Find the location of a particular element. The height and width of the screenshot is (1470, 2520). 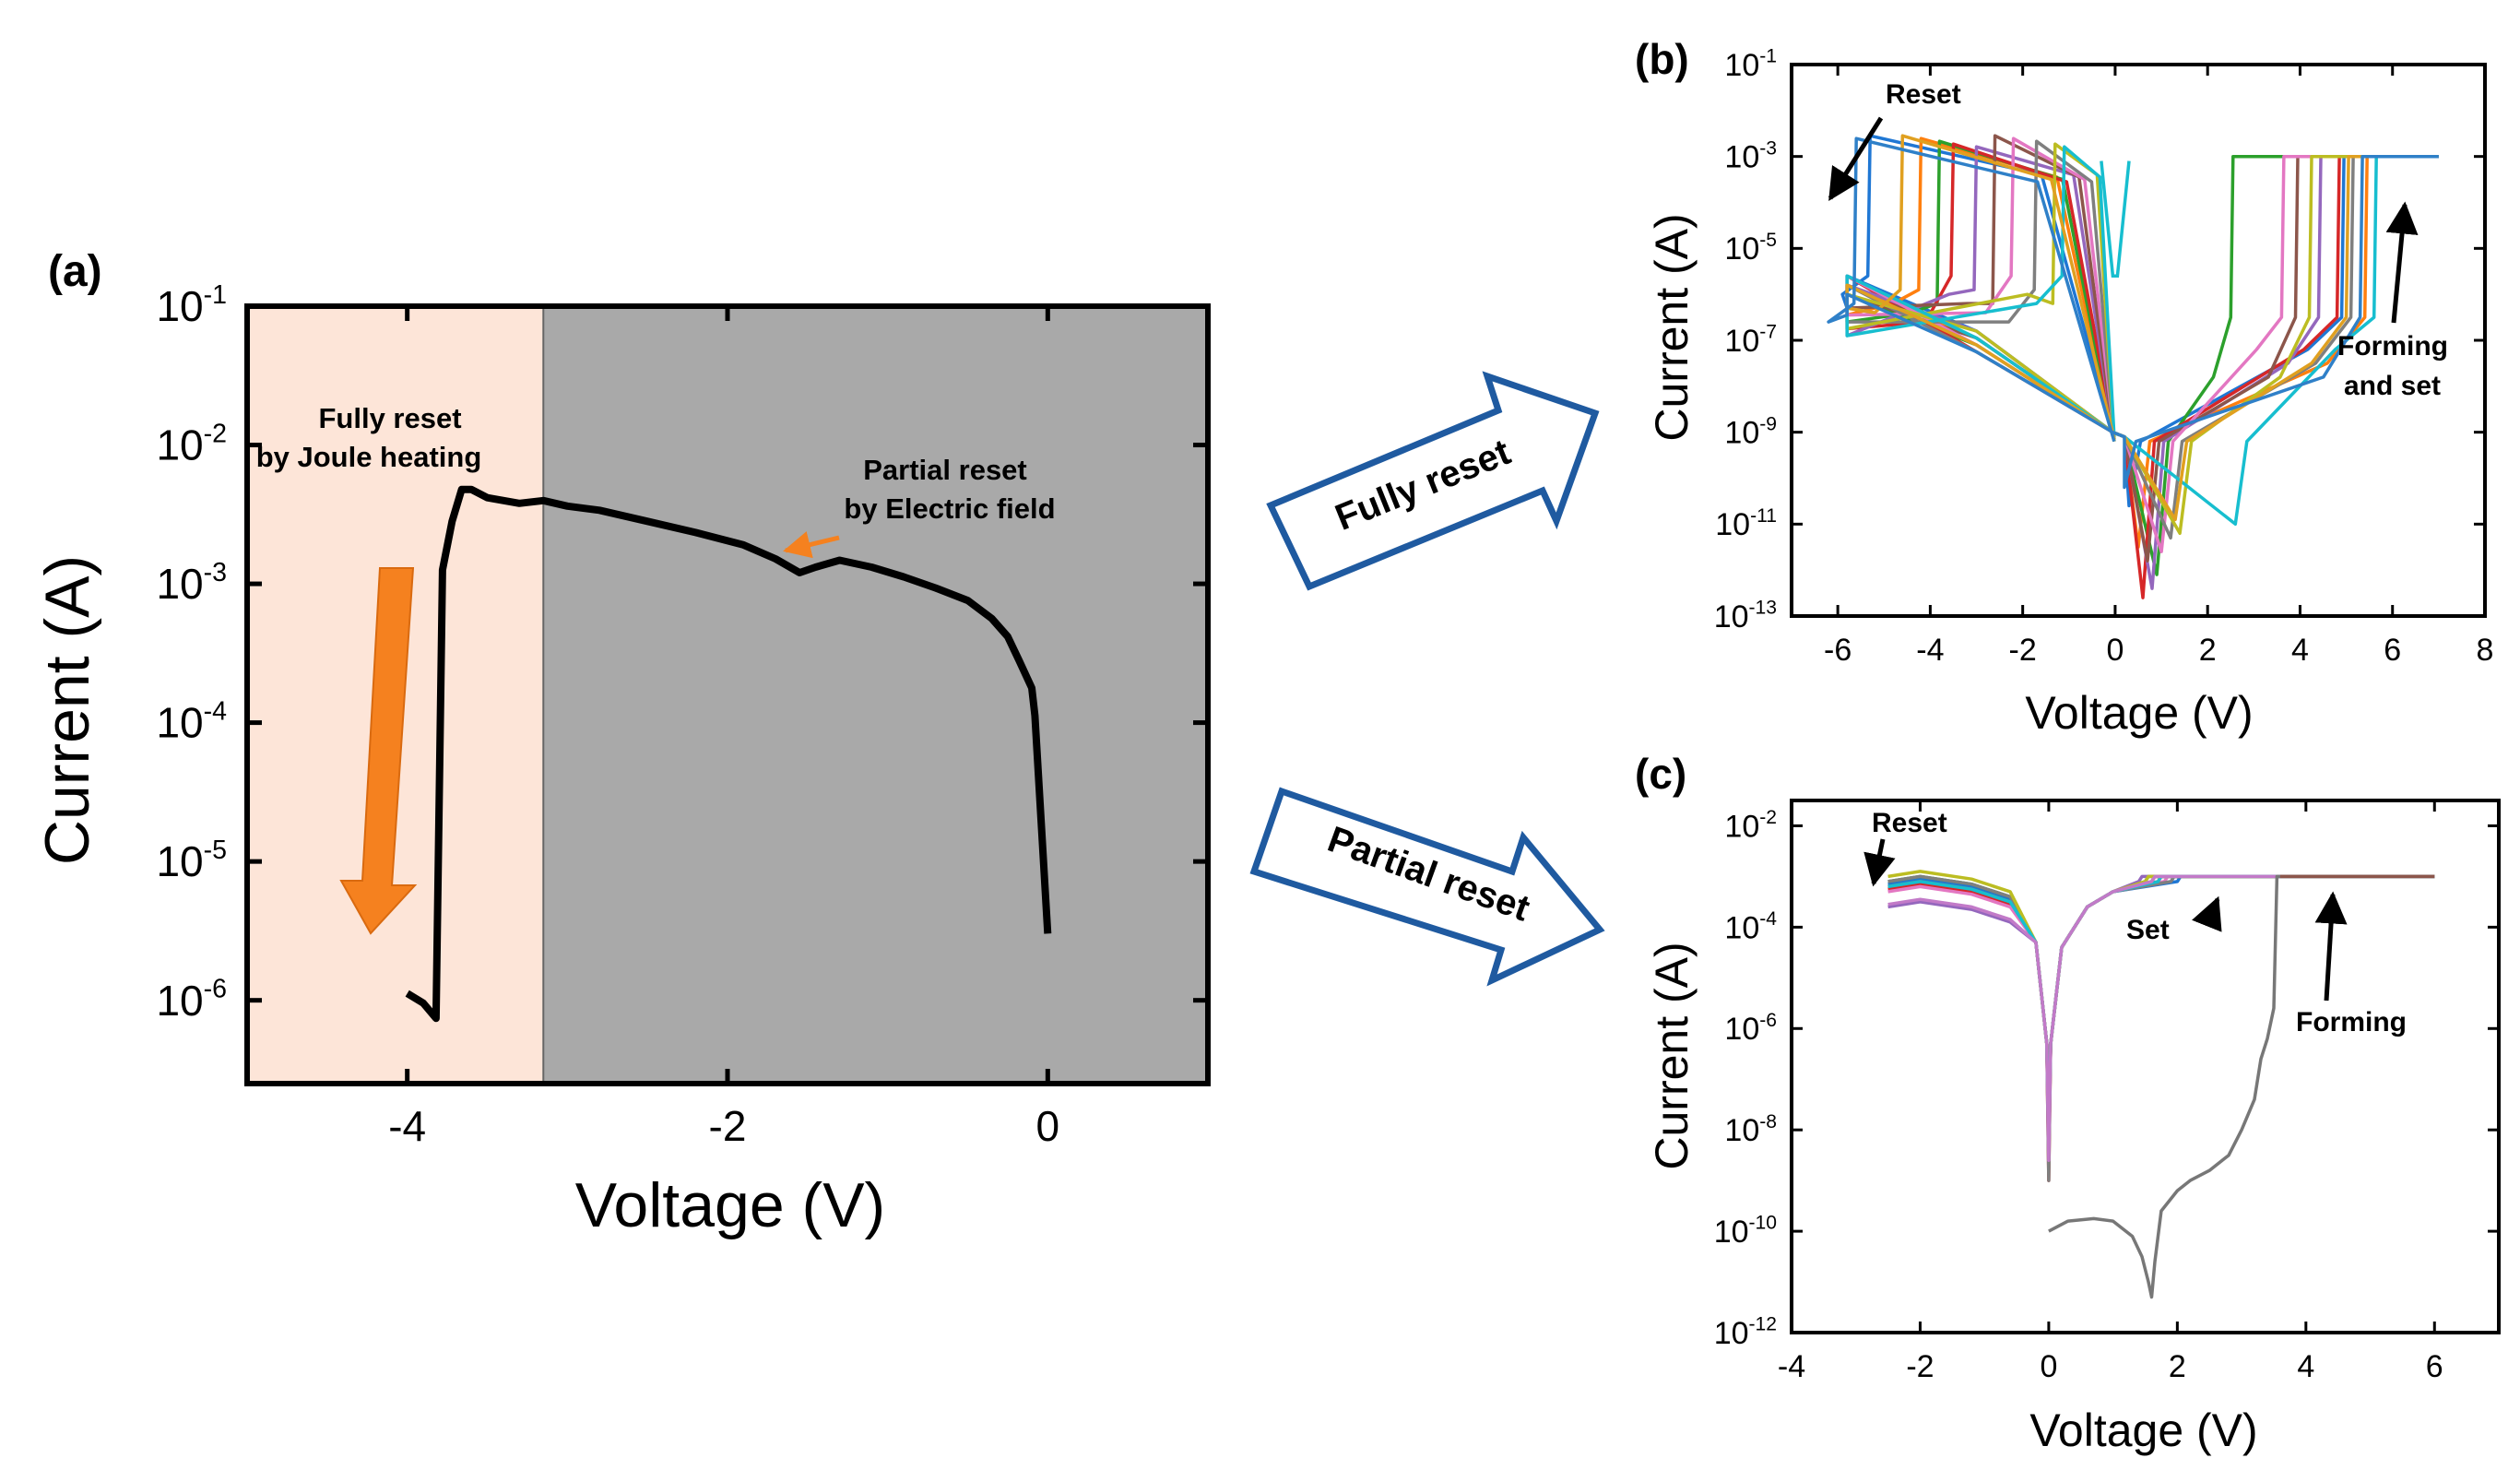

panel-a-annot-partial-1: Partial reset is located at coordinates (945, 470).